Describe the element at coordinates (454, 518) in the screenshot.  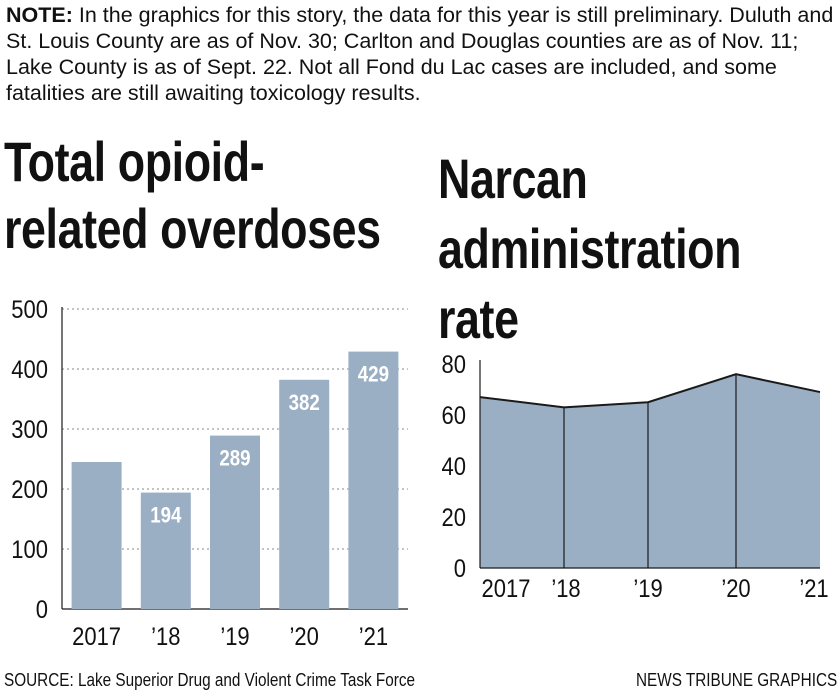
I see `y-tick-label: 20` at that location.